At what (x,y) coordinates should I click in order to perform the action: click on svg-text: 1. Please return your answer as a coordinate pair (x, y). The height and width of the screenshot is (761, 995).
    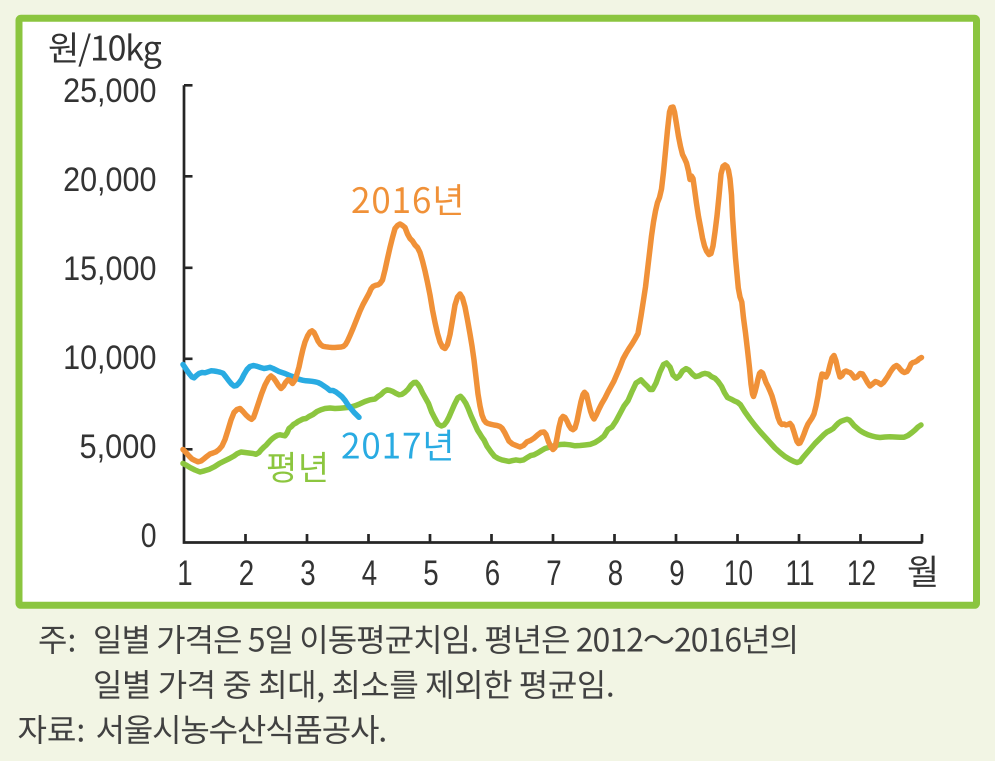
    Looking at the image, I should click on (184, 573).